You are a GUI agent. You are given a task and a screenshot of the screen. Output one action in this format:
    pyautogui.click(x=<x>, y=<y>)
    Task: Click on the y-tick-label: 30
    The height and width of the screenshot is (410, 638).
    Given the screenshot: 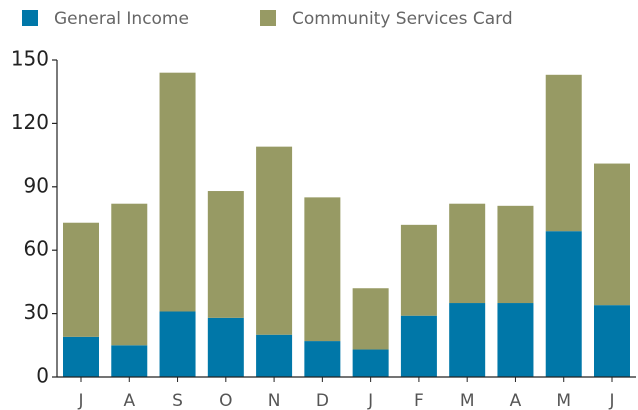 What is the action you would take?
    pyautogui.click(x=36, y=312)
    